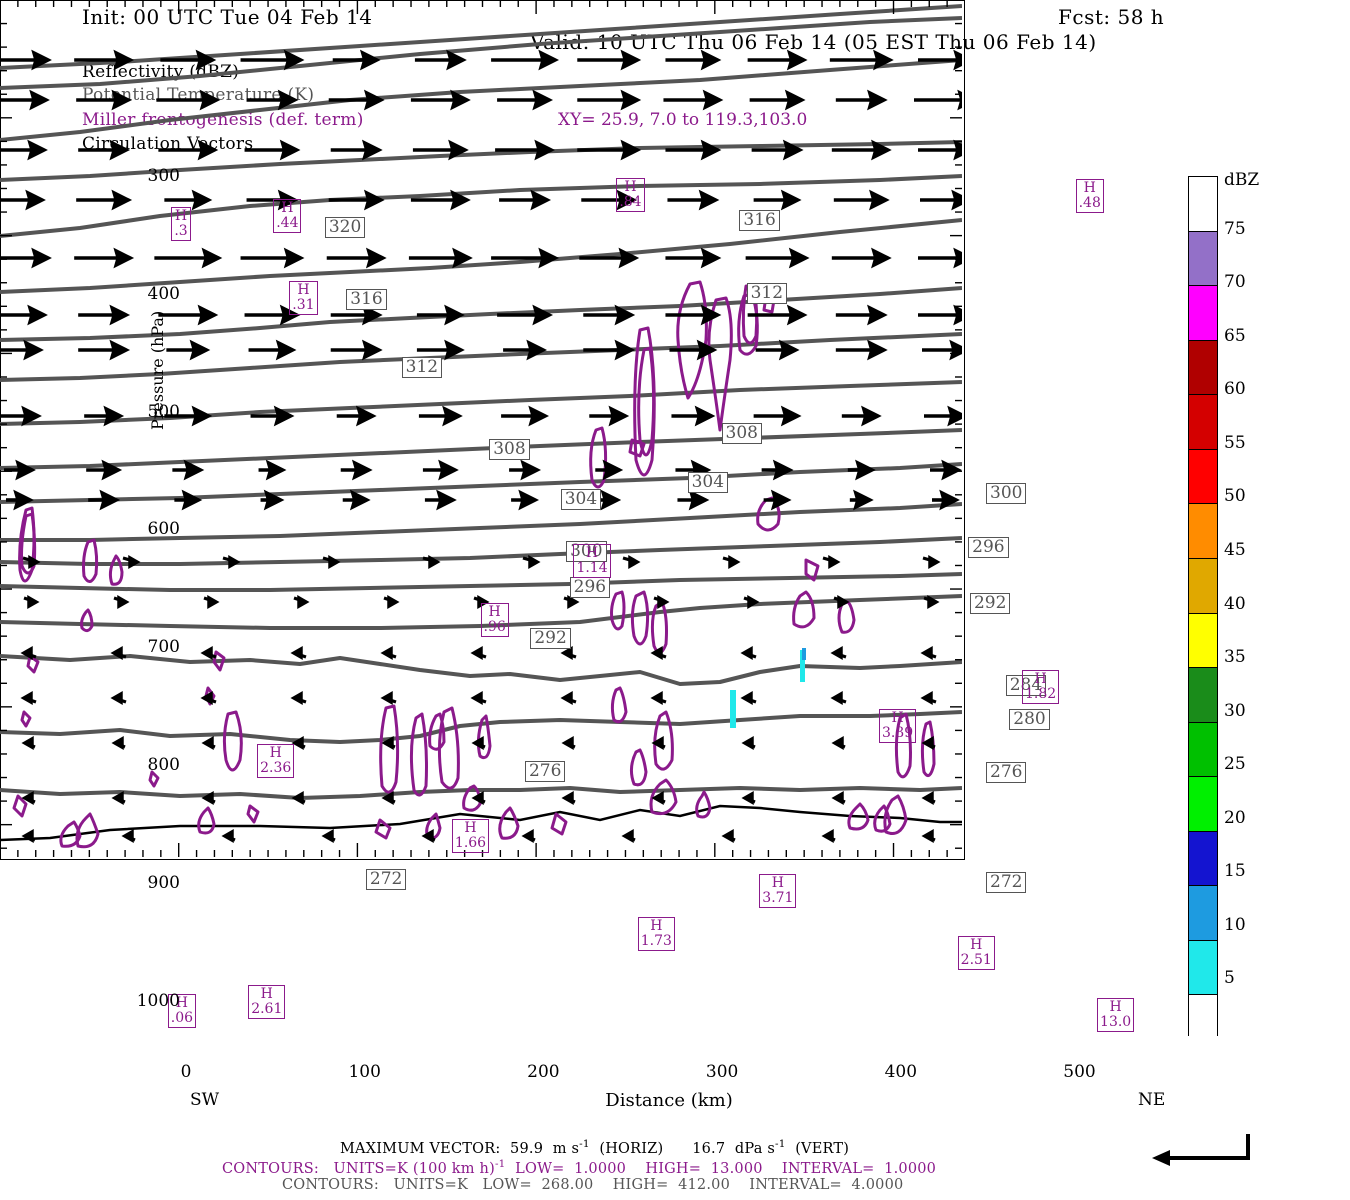 Image resolution: width=1350 pixels, height=1200 pixels. What do you see at coordinates (1006, 494) in the screenshot?
I see `isentrope-label: 300` at bounding box center [1006, 494].